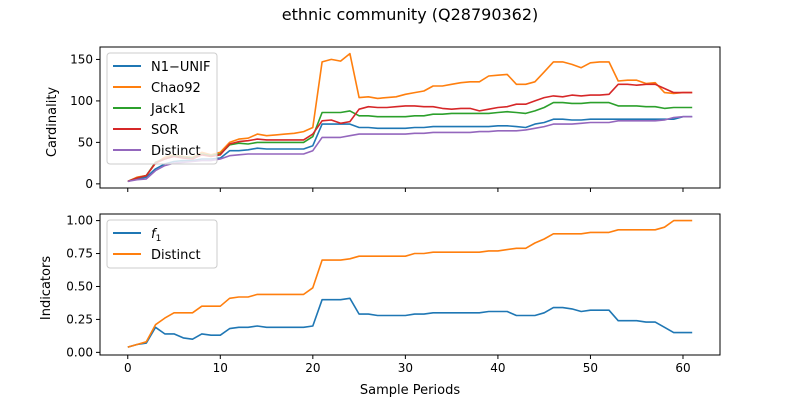 The height and width of the screenshot is (404, 800). What do you see at coordinates (128, 368) in the screenshot?
I see `bottom-x-tick-label: 0` at bounding box center [128, 368].